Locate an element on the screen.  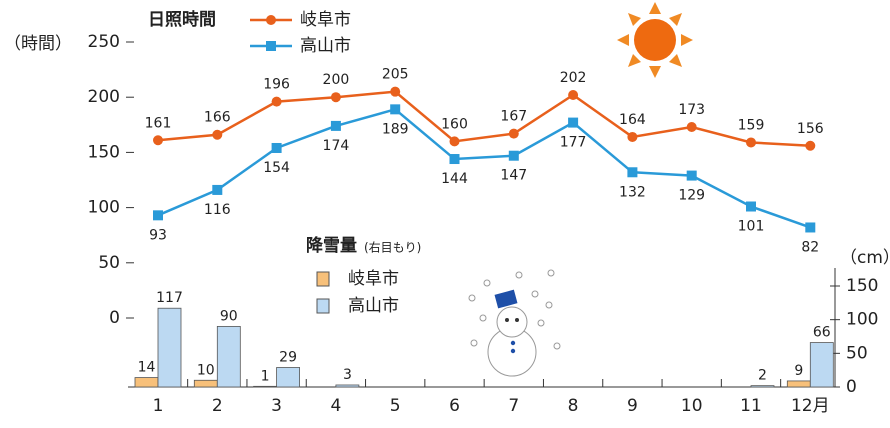
x-tick-label: 8 is located at coordinates (573, 406).